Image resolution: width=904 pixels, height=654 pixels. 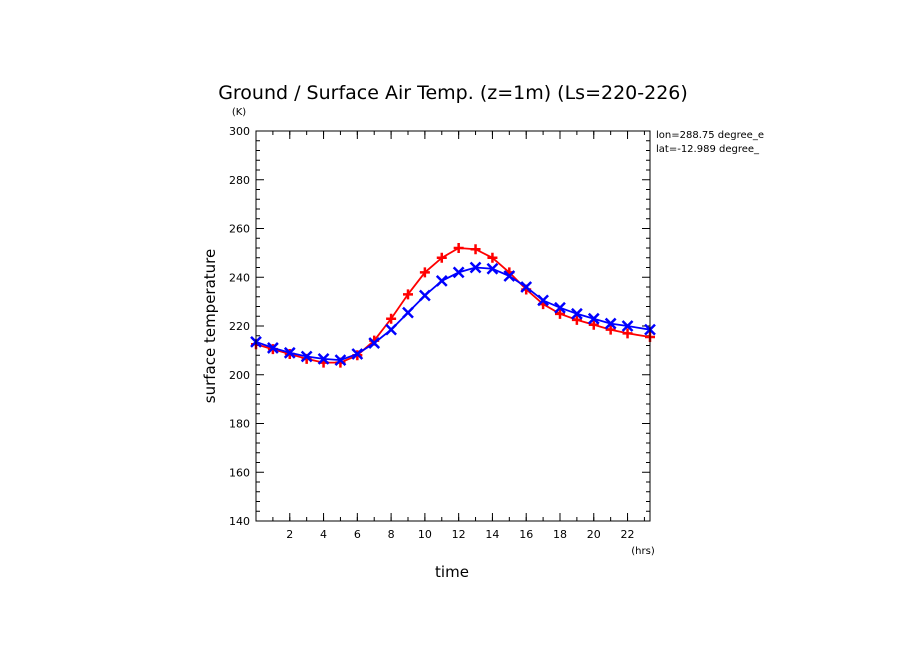 What do you see at coordinates (452, 572) in the screenshot?
I see `x-axis-label: time` at bounding box center [452, 572].